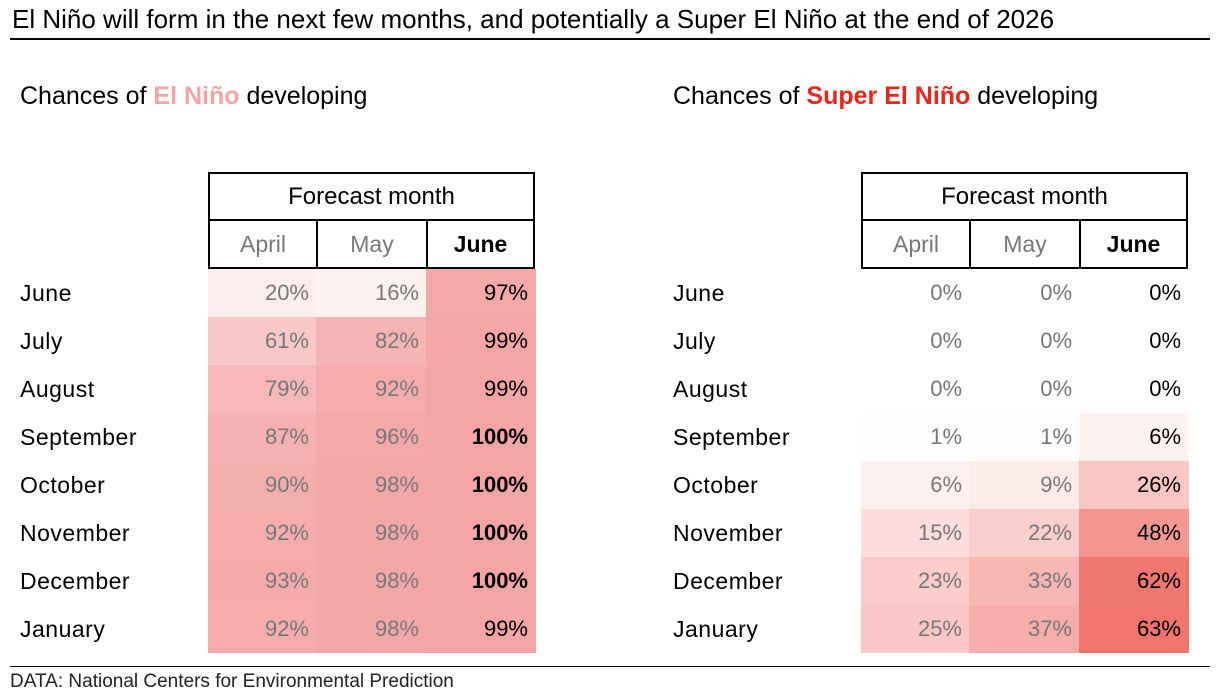 The image size is (1229, 700). Describe the element at coordinates (1024, 293) in the screenshot. I see `super-cell-june-may: 0%` at that location.